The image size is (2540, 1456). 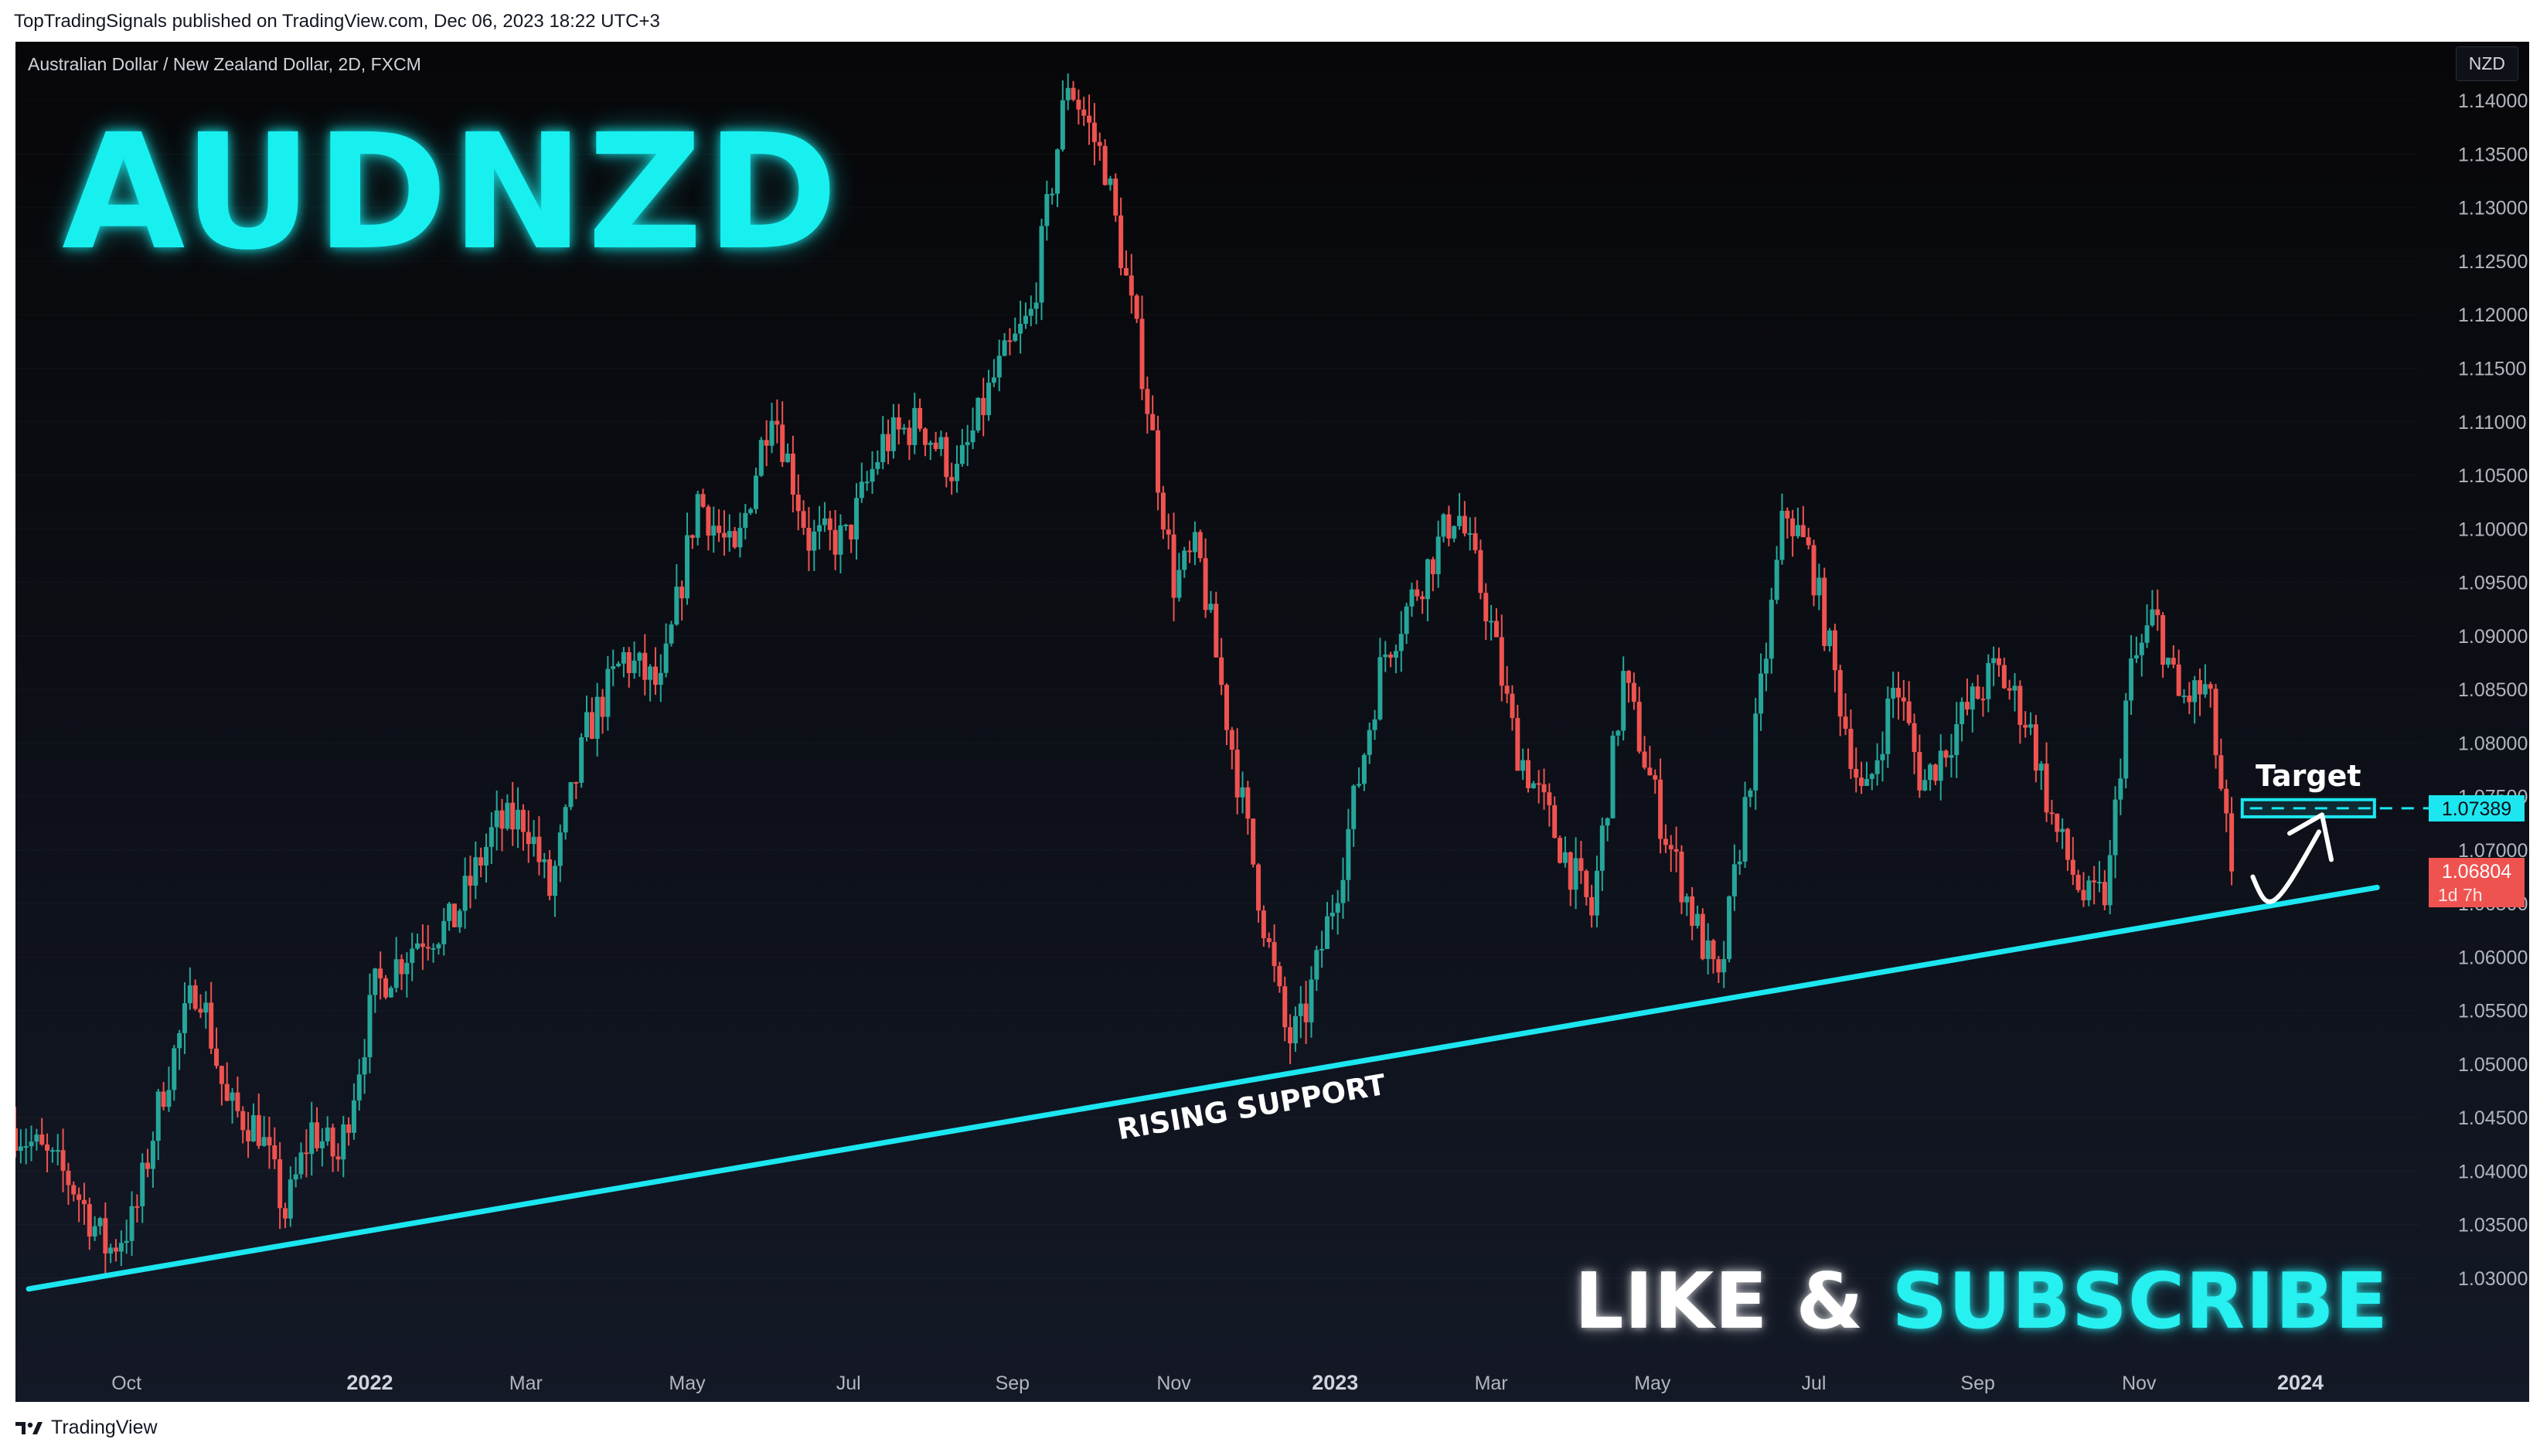 What do you see at coordinates (688, 1383) in the screenshot?
I see `time-axis-label: May` at bounding box center [688, 1383].